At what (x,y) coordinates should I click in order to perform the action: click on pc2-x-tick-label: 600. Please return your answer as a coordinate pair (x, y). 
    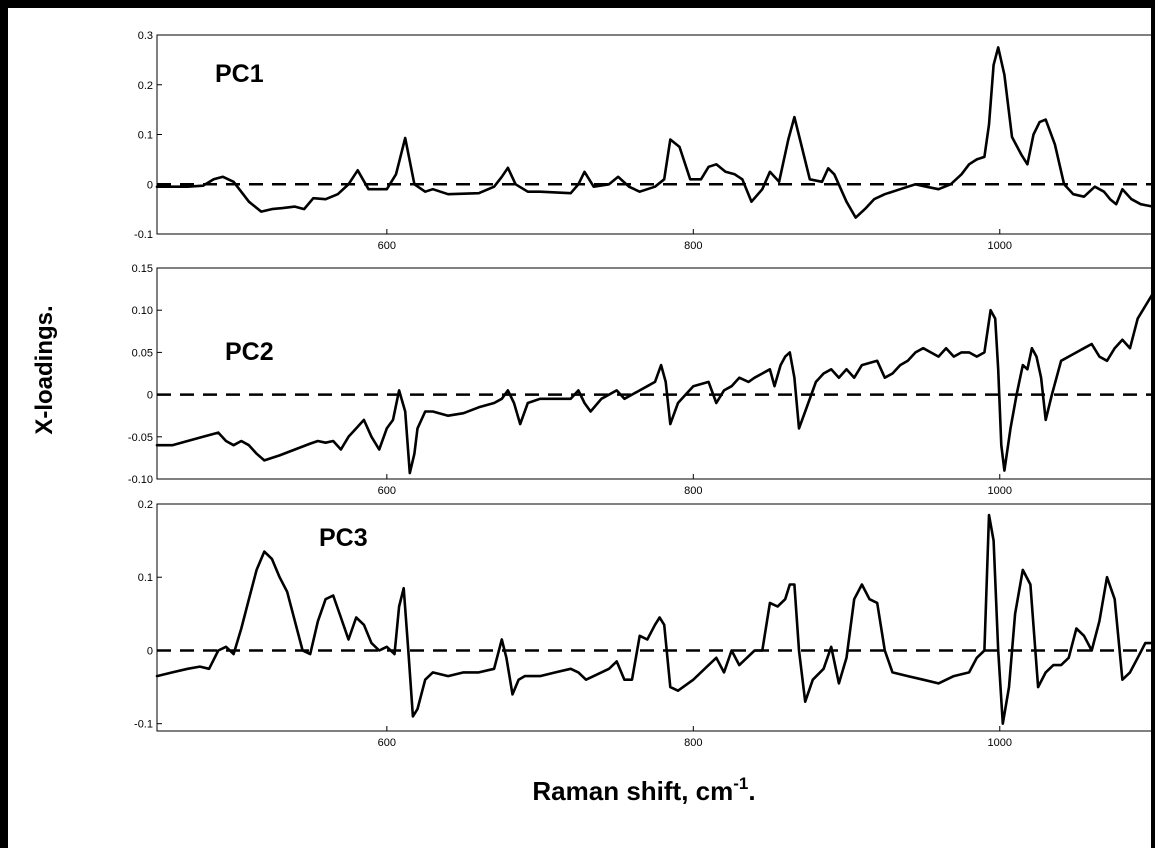
    Looking at the image, I should click on (387, 491).